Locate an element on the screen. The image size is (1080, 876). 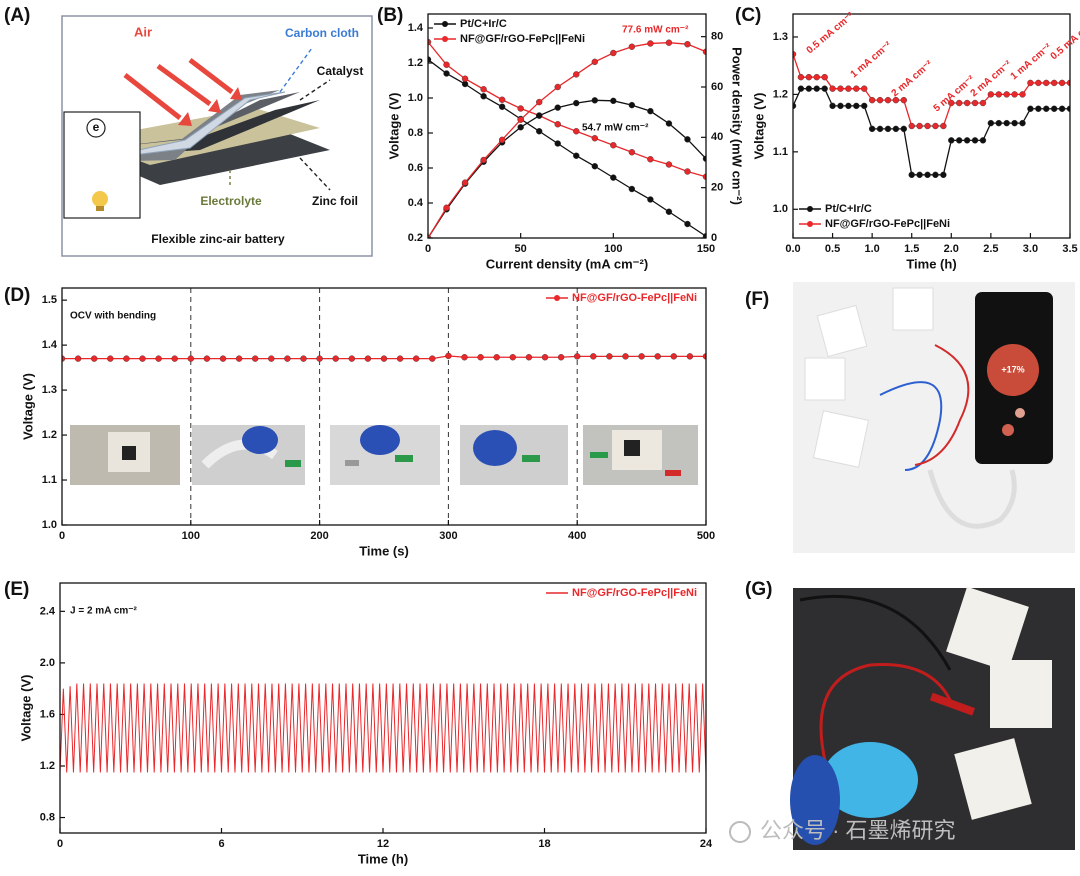
y-tick-label: 1.4 is located at coordinates (416, 28).